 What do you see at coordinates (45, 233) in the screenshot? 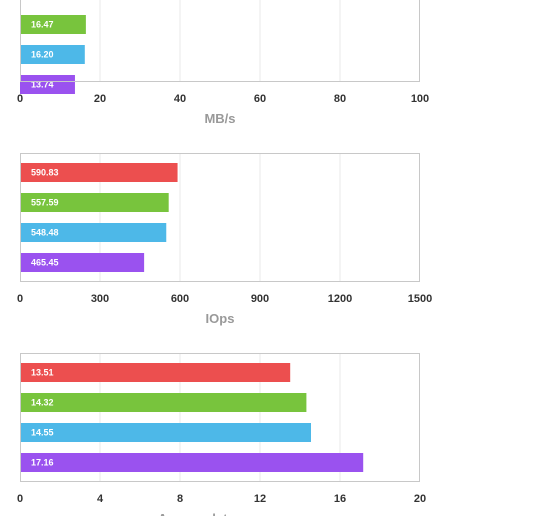
I see `bar-value-label: 548.48` at bounding box center [45, 233].